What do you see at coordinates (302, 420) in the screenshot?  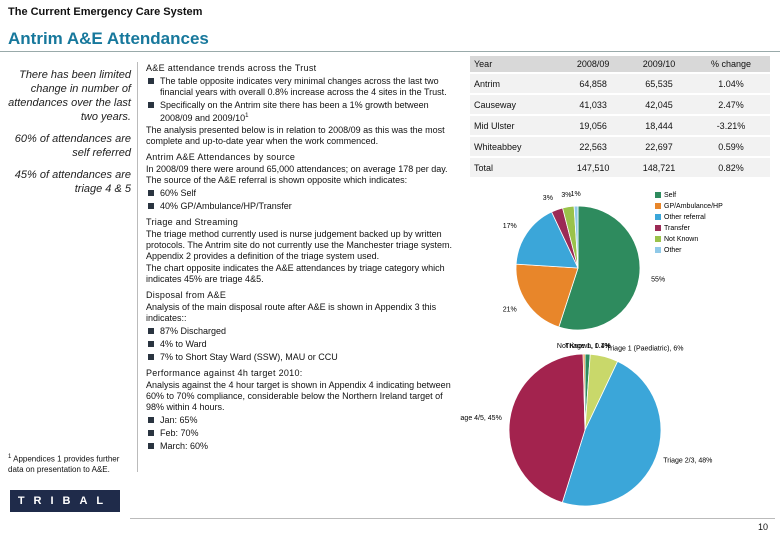 I see `bullet-item: Jan: 65%` at bounding box center [302, 420].